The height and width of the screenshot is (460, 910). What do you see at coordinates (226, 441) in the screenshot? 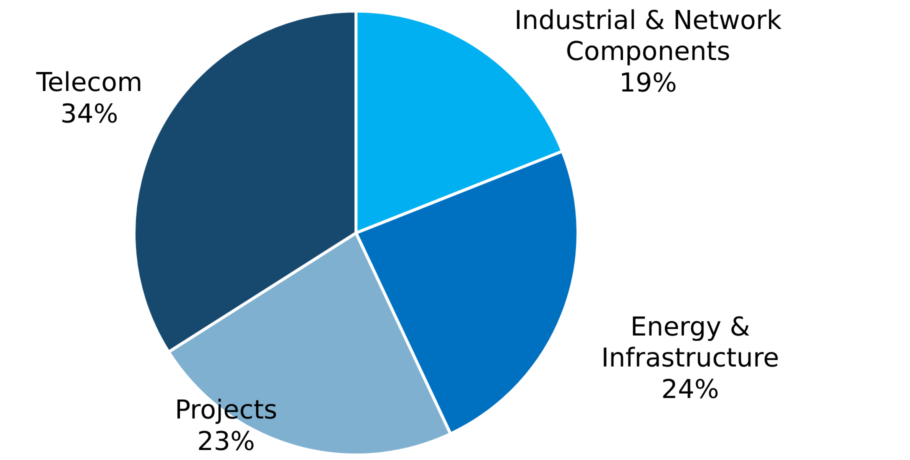
I see `data-label: 23%` at bounding box center [226, 441].